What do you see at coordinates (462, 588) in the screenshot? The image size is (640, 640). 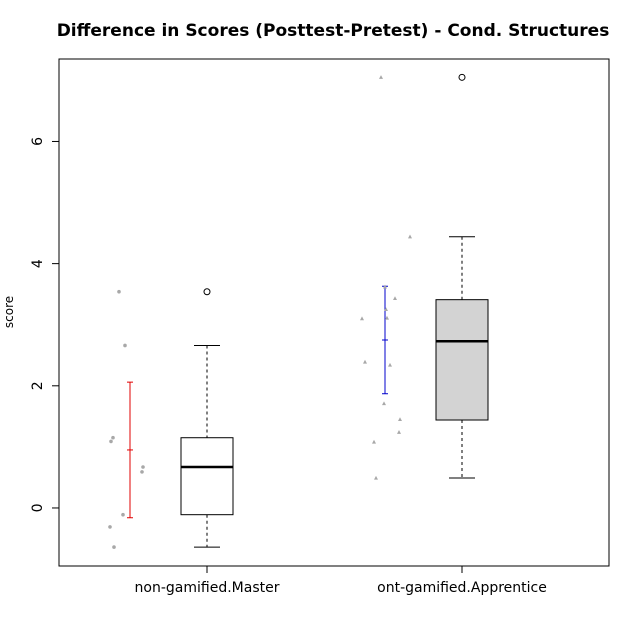 I see `x-category-label: ont-gamified.Apprentice` at bounding box center [462, 588].